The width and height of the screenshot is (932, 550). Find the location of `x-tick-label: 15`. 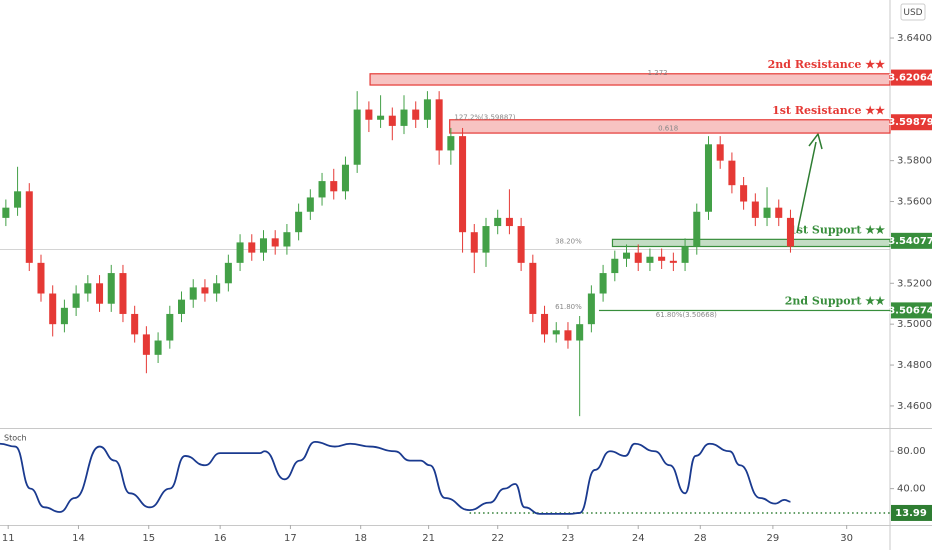

x-tick-label: 15 is located at coordinates (148, 538).